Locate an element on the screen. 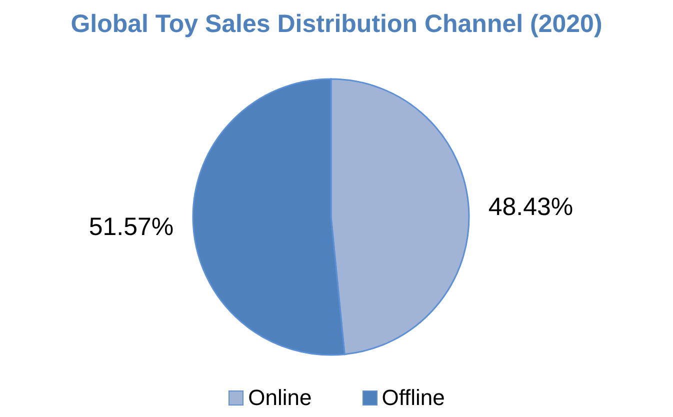 Image resolution: width=673 pixels, height=417 pixels. data-label: 51.57% is located at coordinates (131, 226).